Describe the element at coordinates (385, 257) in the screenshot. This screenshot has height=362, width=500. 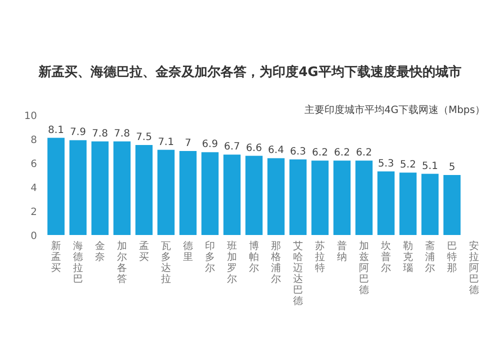
I see `x-tick-label: 坎普尔` at that location.